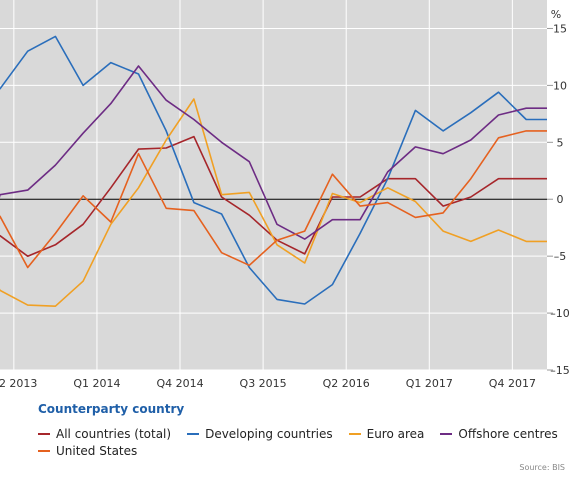  Describe the element at coordinates (179, 383) in the screenshot. I see `x-tick-label: Q4 2014` at that location.